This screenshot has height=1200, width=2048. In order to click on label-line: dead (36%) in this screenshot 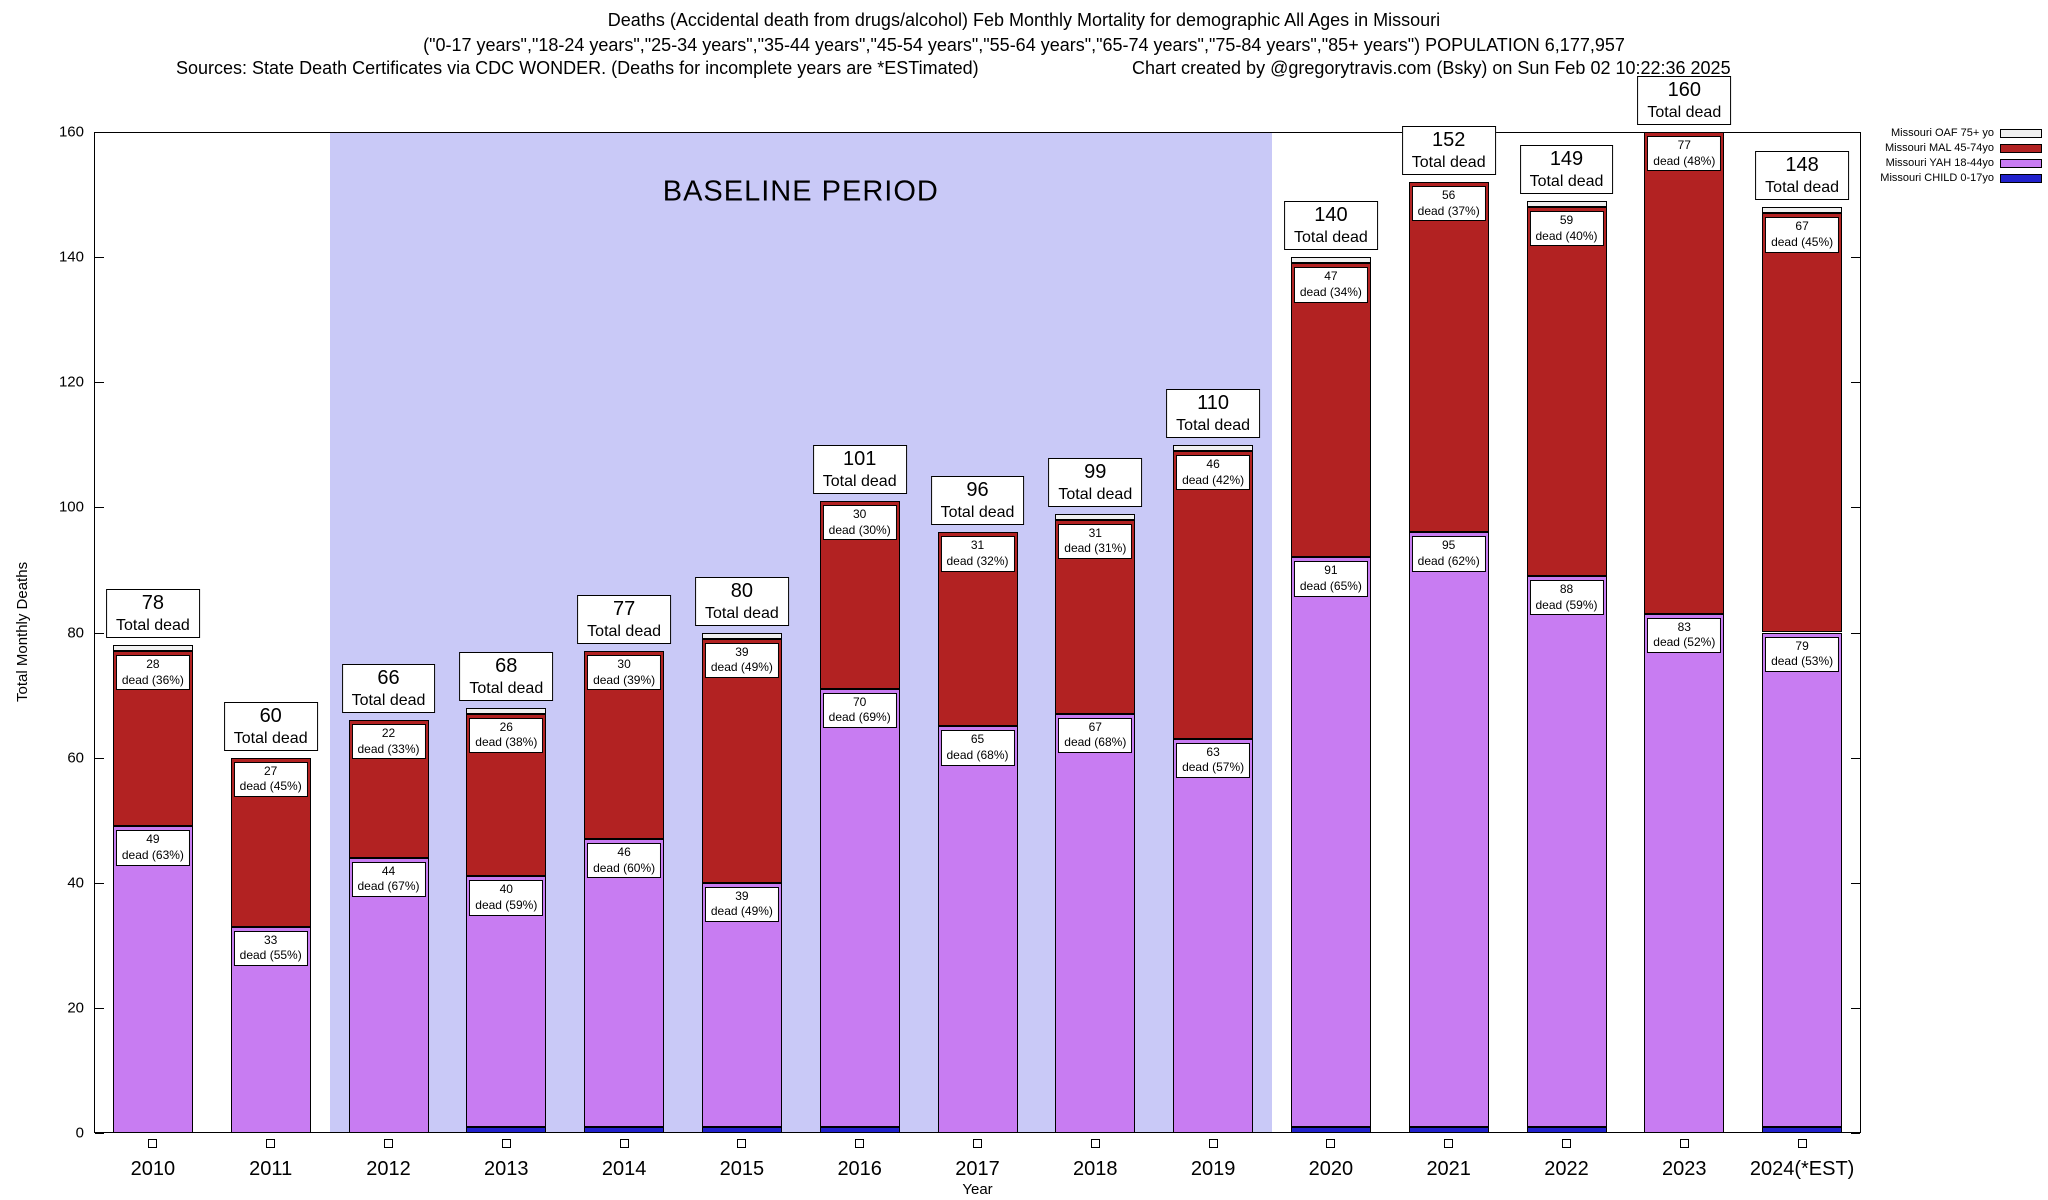, I will do `click(152, 679)`.